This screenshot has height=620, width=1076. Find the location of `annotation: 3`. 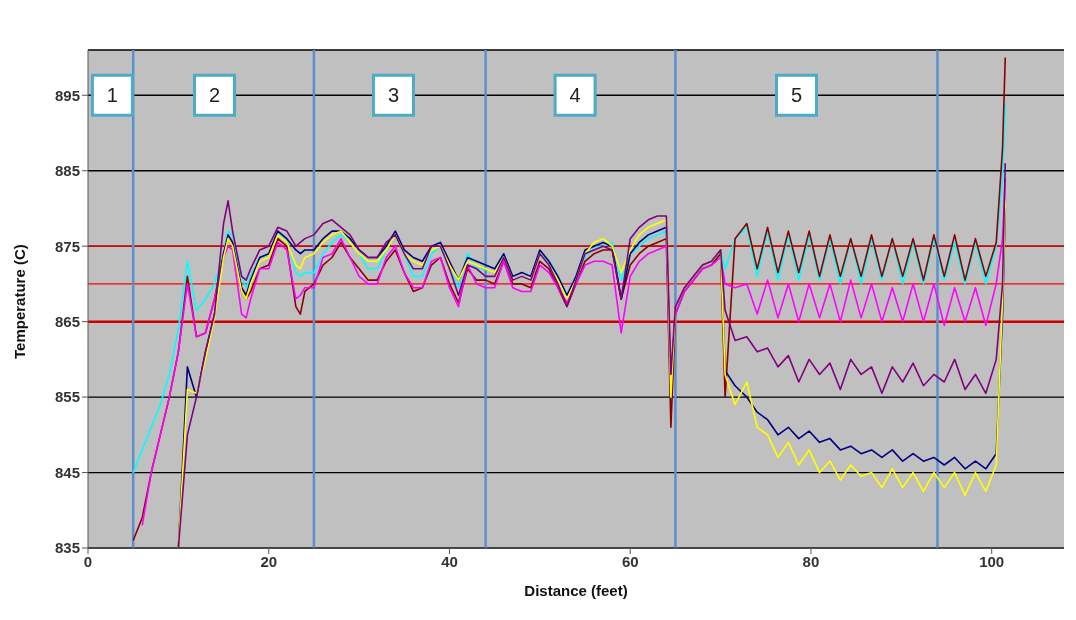

annotation: 3 is located at coordinates (393, 95).